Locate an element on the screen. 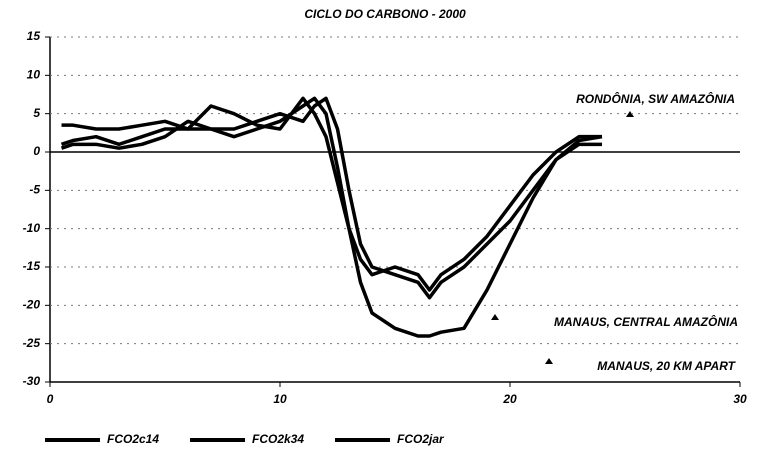 The image size is (765, 460). y-tick-label: -20 is located at coordinates (32, 305).